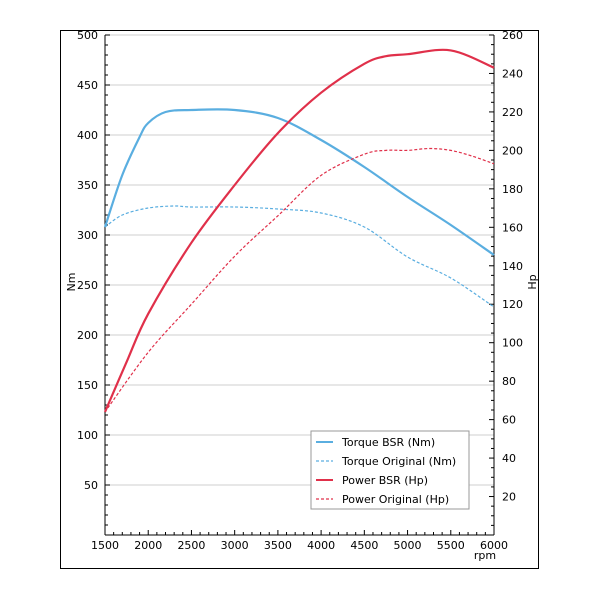  I want to click on y-right-tick-label: 180, so click(512, 189).